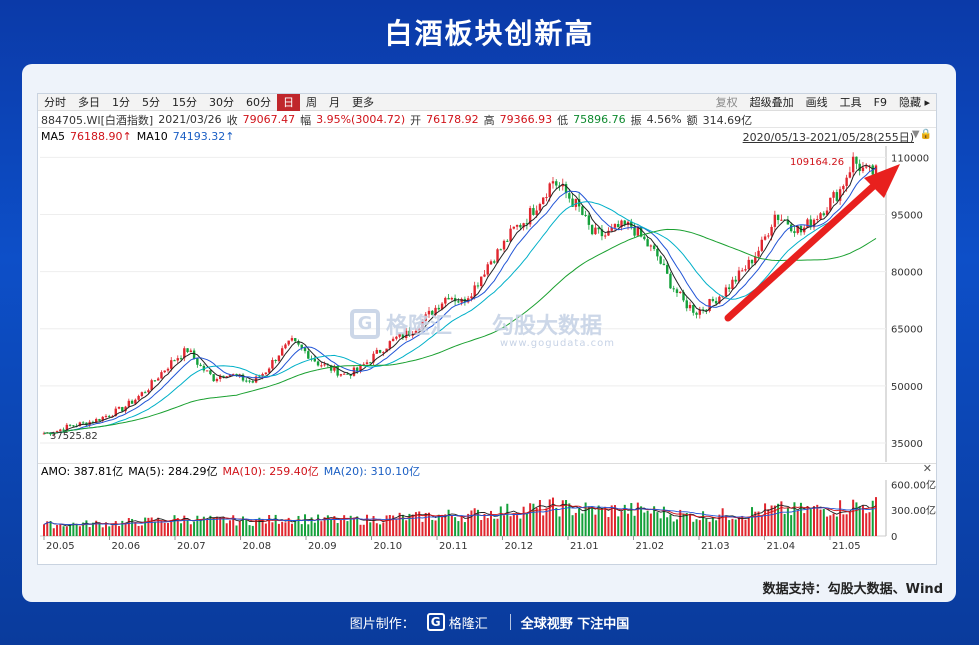 The width and height of the screenshot is (979, 645). What do you see at coordinates (82, 471) in the screenshot?
I see `amo-value: AMO: 387.81亿` at bounding box center [82, 471].